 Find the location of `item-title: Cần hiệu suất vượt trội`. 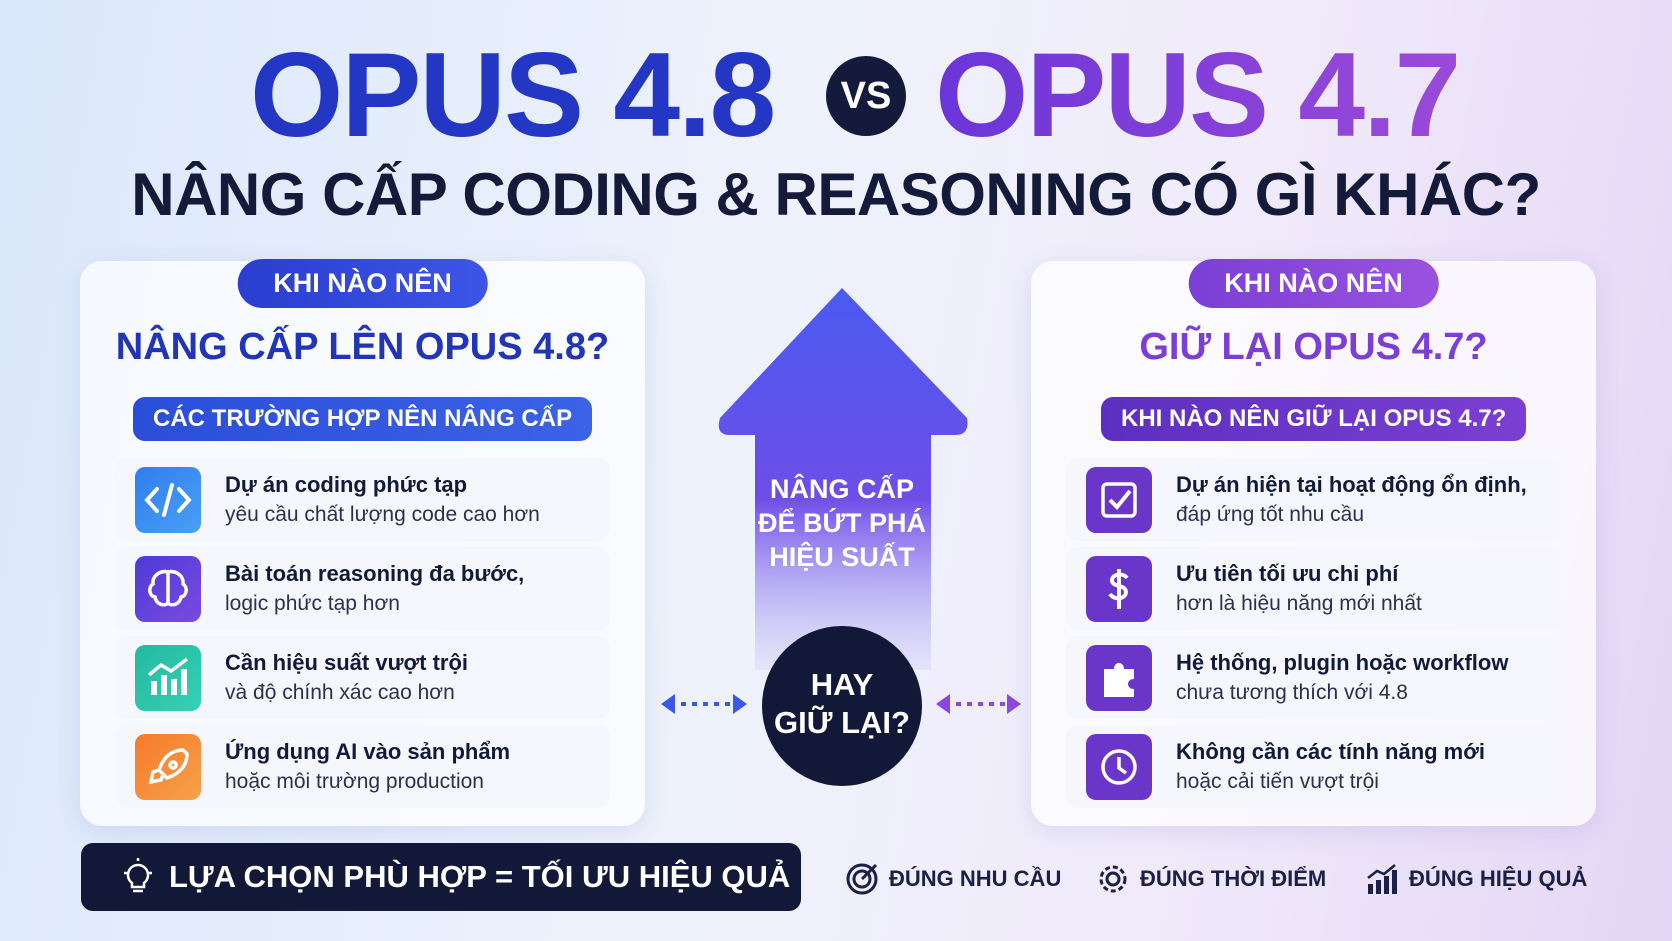

item-title: Cần hiệu suất vượt trội is located at coordinates (347, 662).